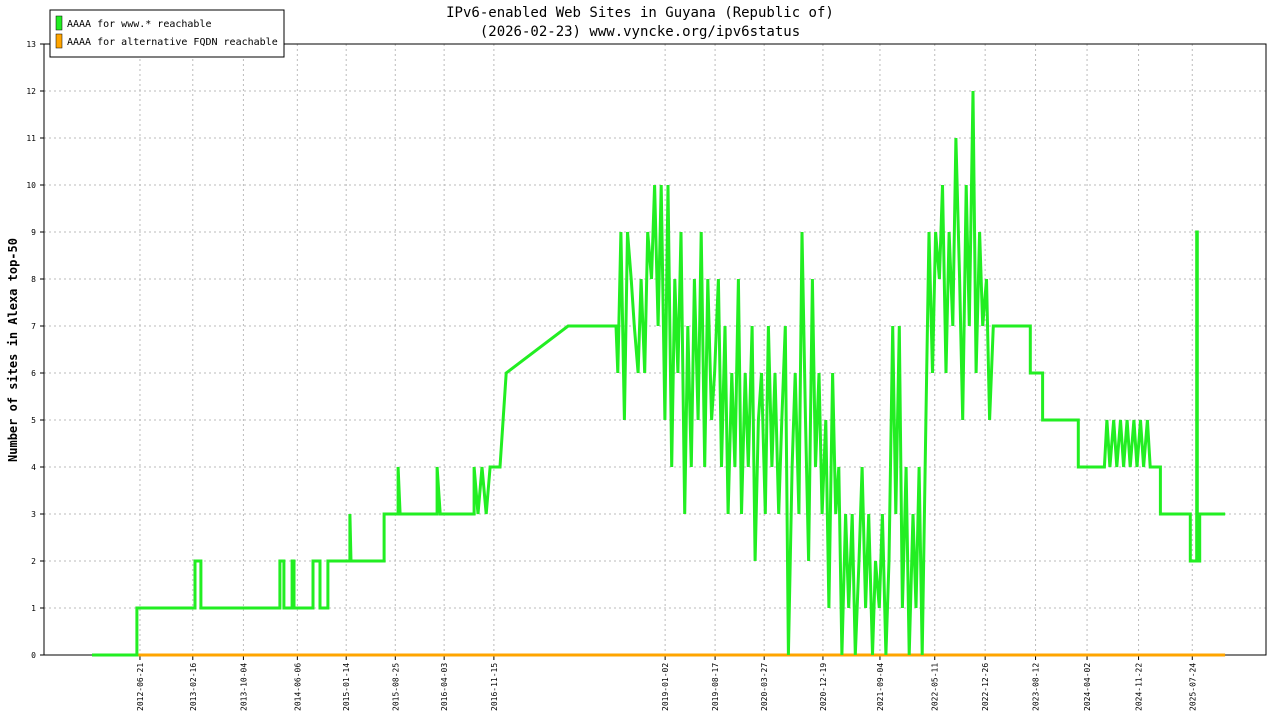 Image resolution: width=1280 pixels, height=720 pixels. I want to click on legend-label: AAAA for alternative FQDN reachable, so click(172, 42).